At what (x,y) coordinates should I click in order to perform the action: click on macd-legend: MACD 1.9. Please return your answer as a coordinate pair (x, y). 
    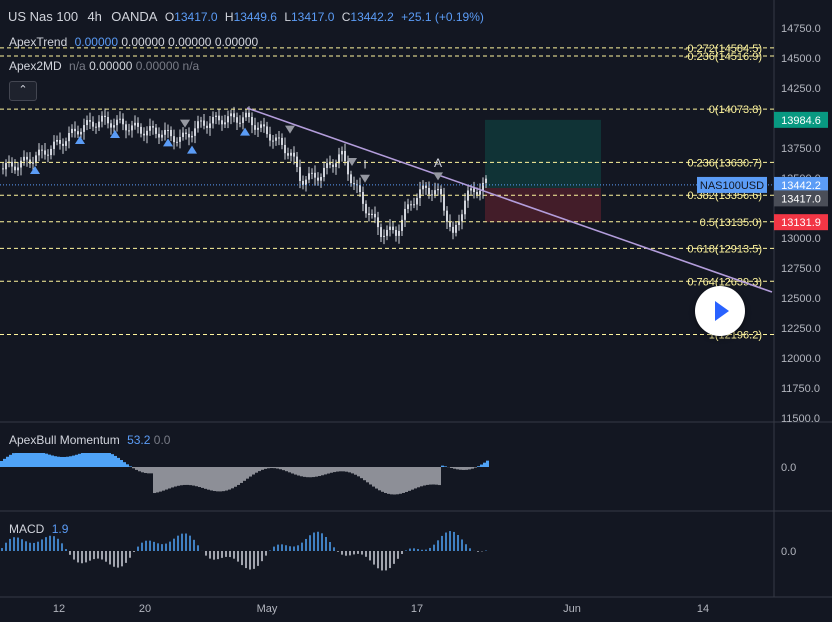
    Looking at the image, I should click on (38, 529).